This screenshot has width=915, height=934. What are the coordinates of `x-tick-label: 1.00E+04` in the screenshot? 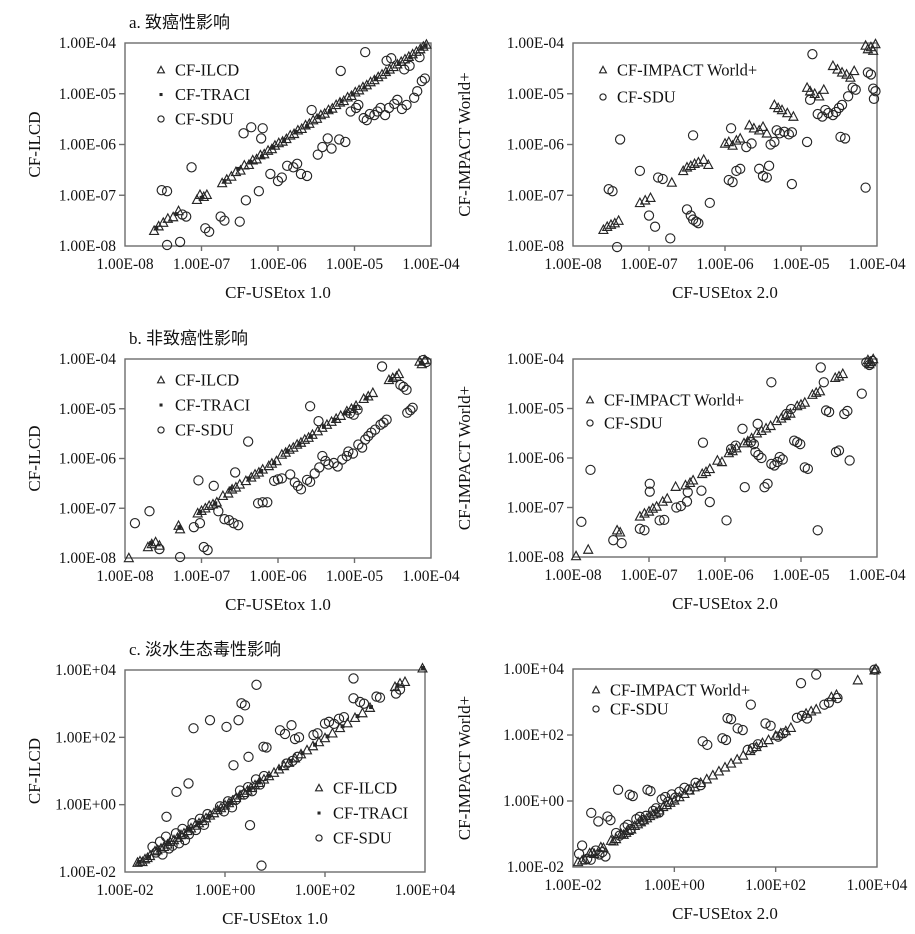 It's located at (425, 890).